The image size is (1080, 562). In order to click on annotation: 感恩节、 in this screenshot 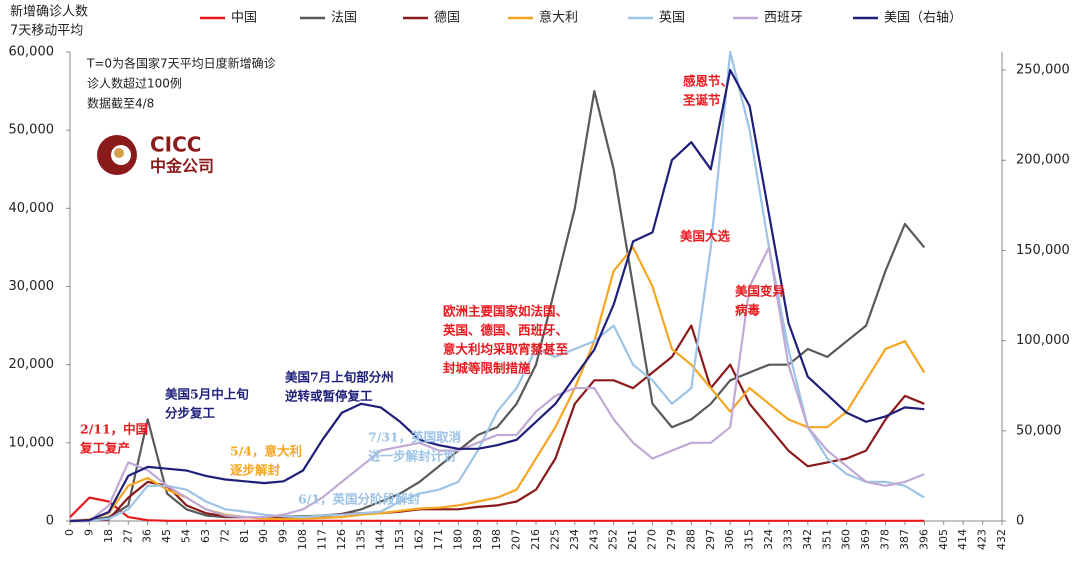, I will do `click(708, 81)`.